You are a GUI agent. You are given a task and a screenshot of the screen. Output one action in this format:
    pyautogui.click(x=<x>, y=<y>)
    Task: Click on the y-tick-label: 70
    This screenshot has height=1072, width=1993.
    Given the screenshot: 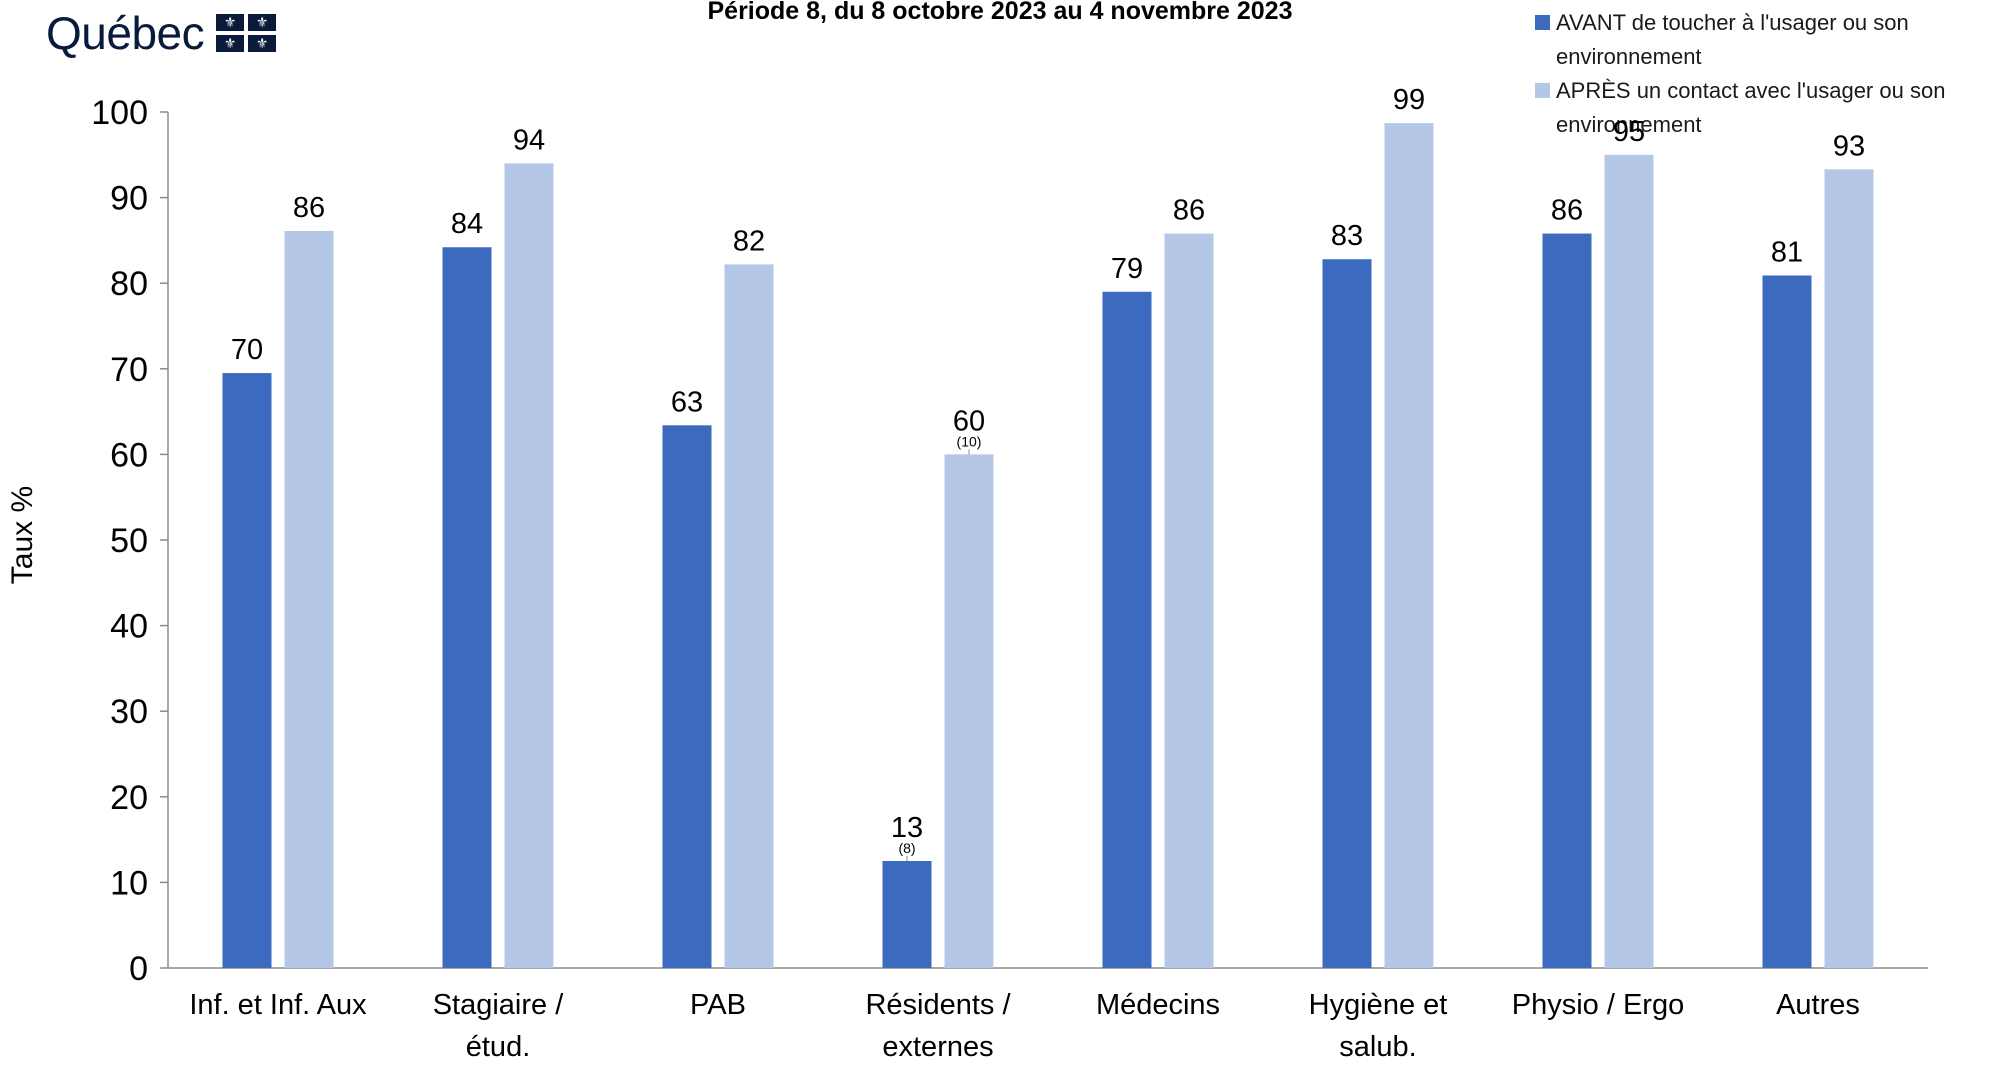 What is the action you would take?
    pyautogui.click(x=129, y=370)
    